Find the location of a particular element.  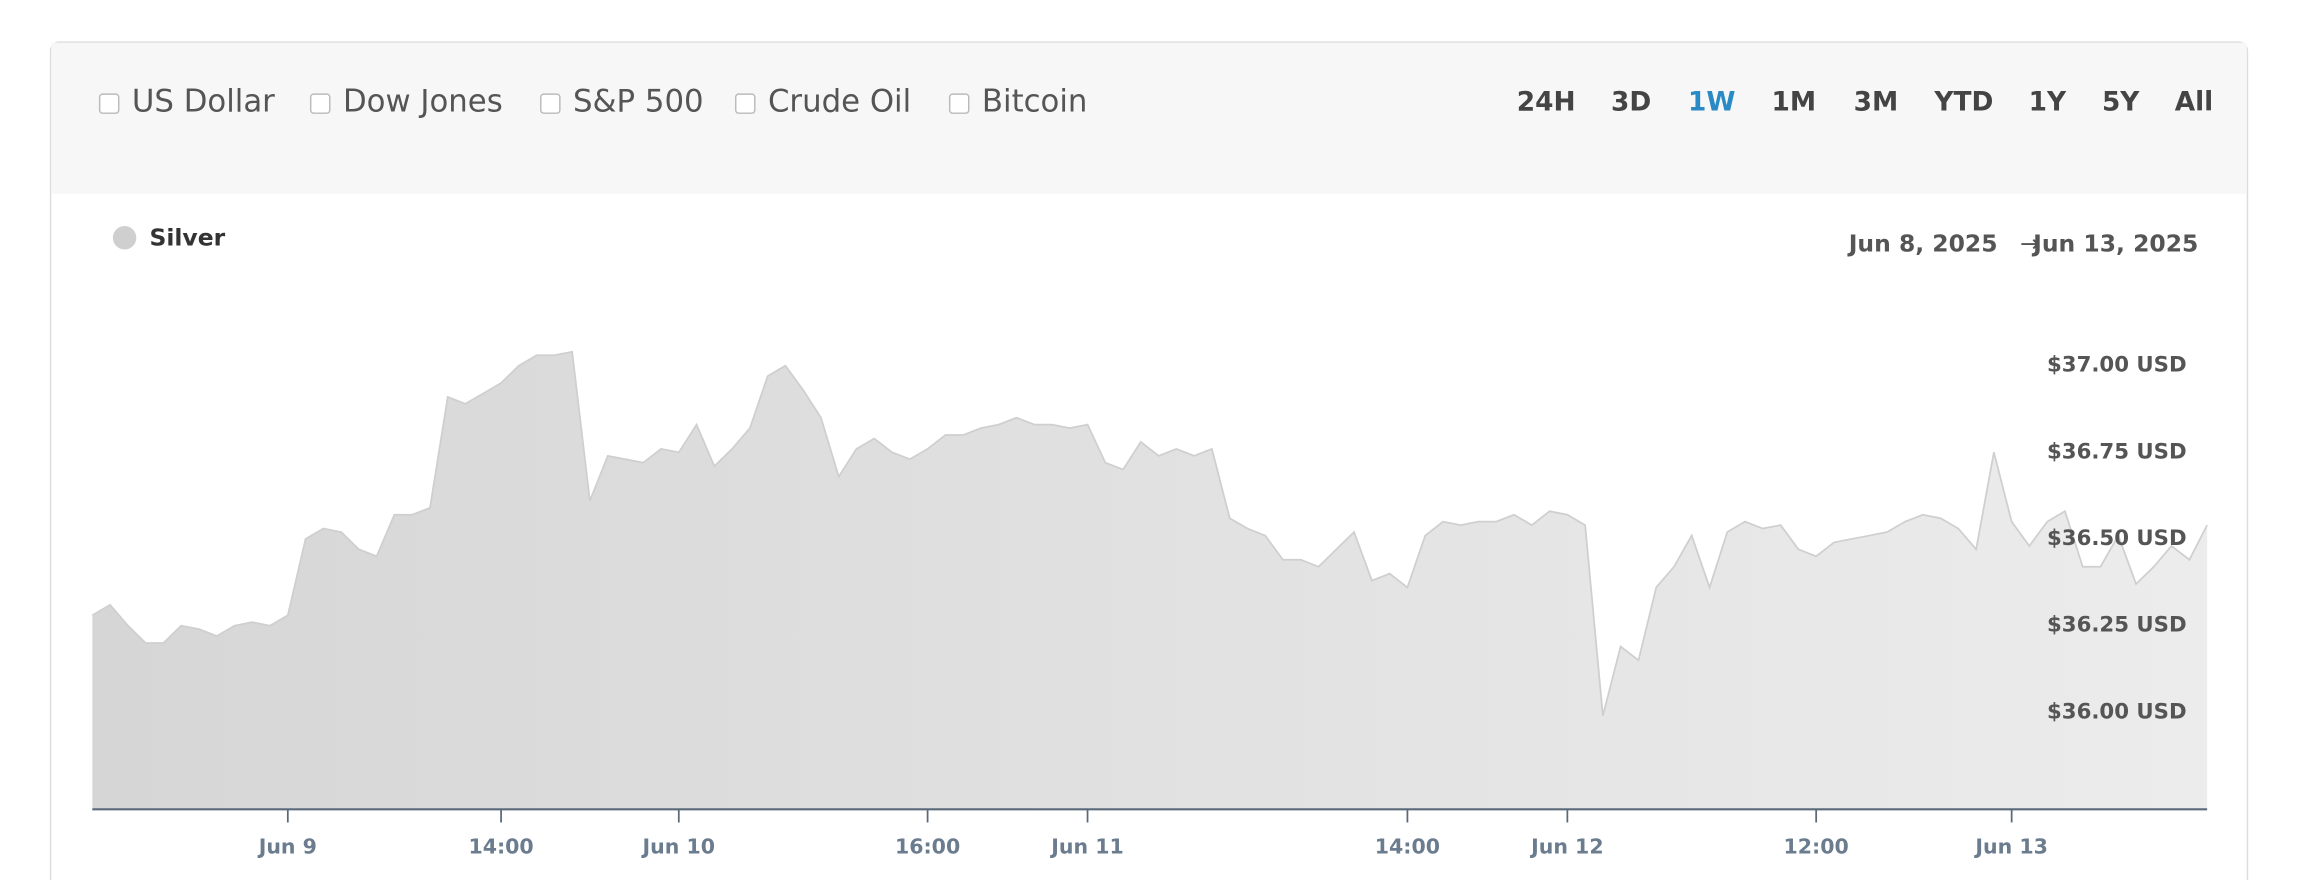

range-button: All is located at coordinates (2194, 102).